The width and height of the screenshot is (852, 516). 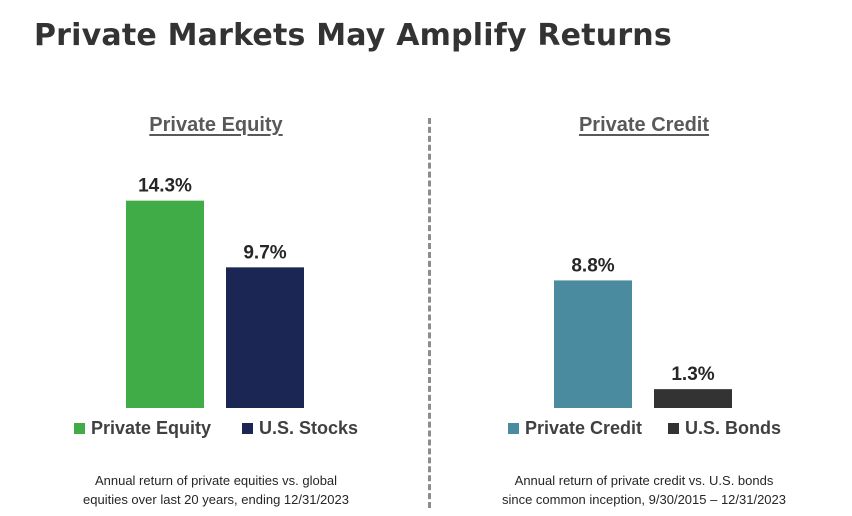 What do you see at coordinates (265, 337) in the screenshot?
I see `bar-us-stocks` at bounding box center [265, 337].